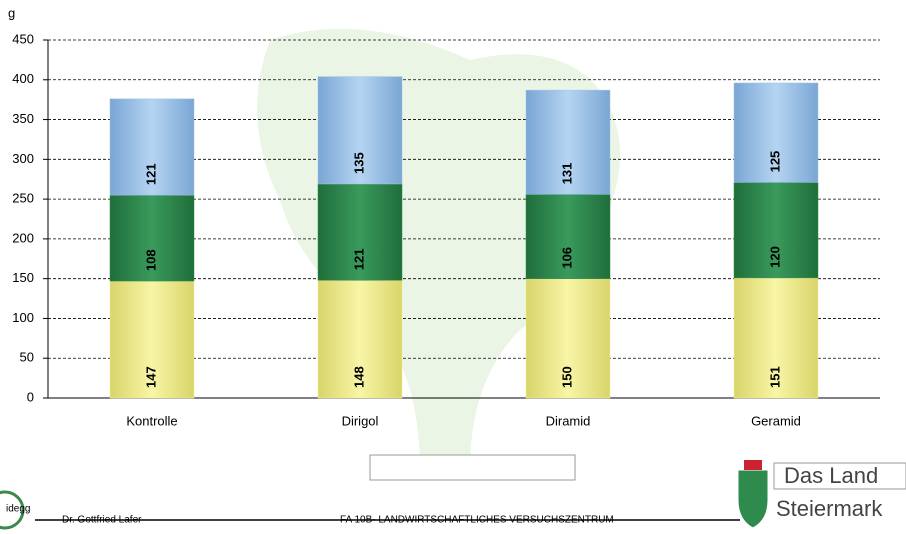 The width and height of the screenshot is (906, 534). What do you see at coordinates (23, 277) in the screenshot?
I see `y-tick-label: 150` at bounding box center [23, 277].